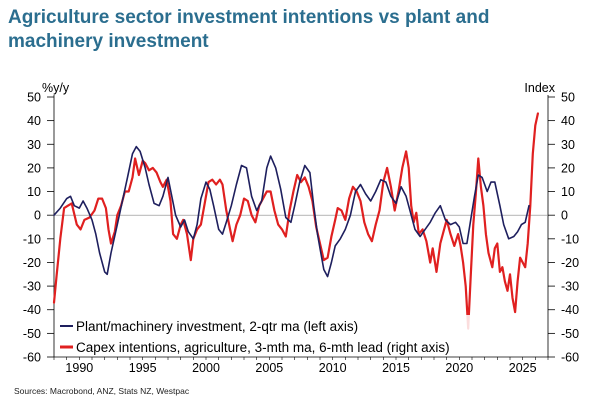 The image size is (600, 405). Describe the element at coordinates (570, 334) in the screenshot. I see `y-tick-right: -50` at that location.